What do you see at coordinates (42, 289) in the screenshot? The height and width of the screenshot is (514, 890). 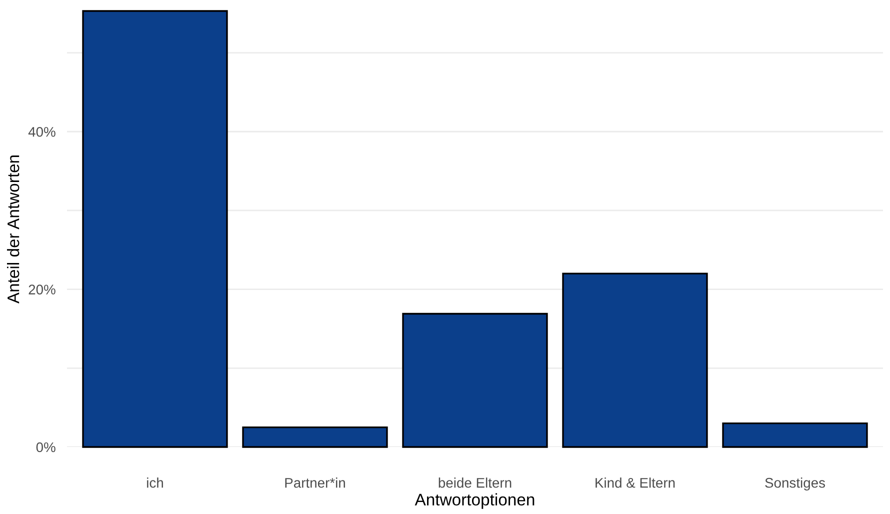 I see `y-tick-label: 20%` at bounding box center [42, 289].